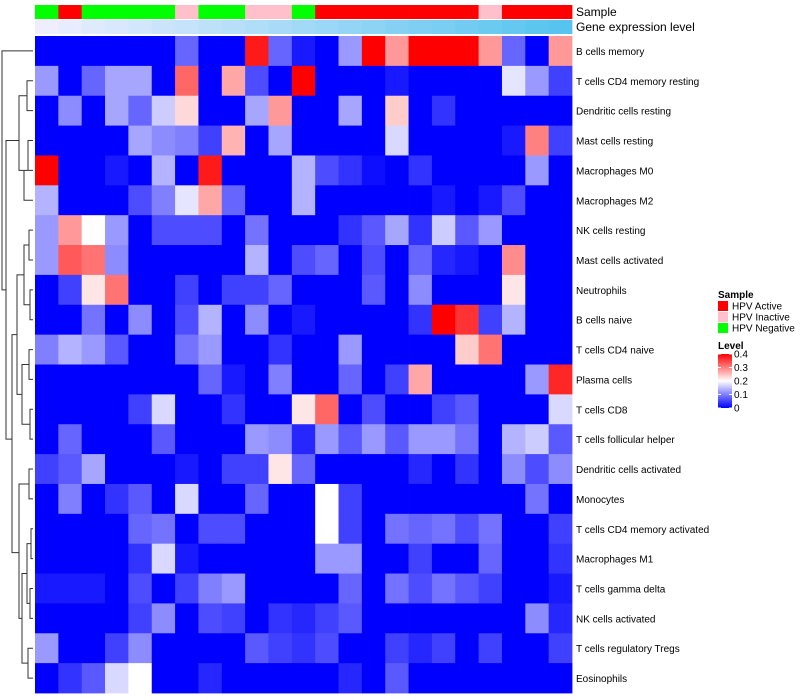 This screenshot has width=800, height=700. I want to click on legend-level-title: Level, so click(731, 346).